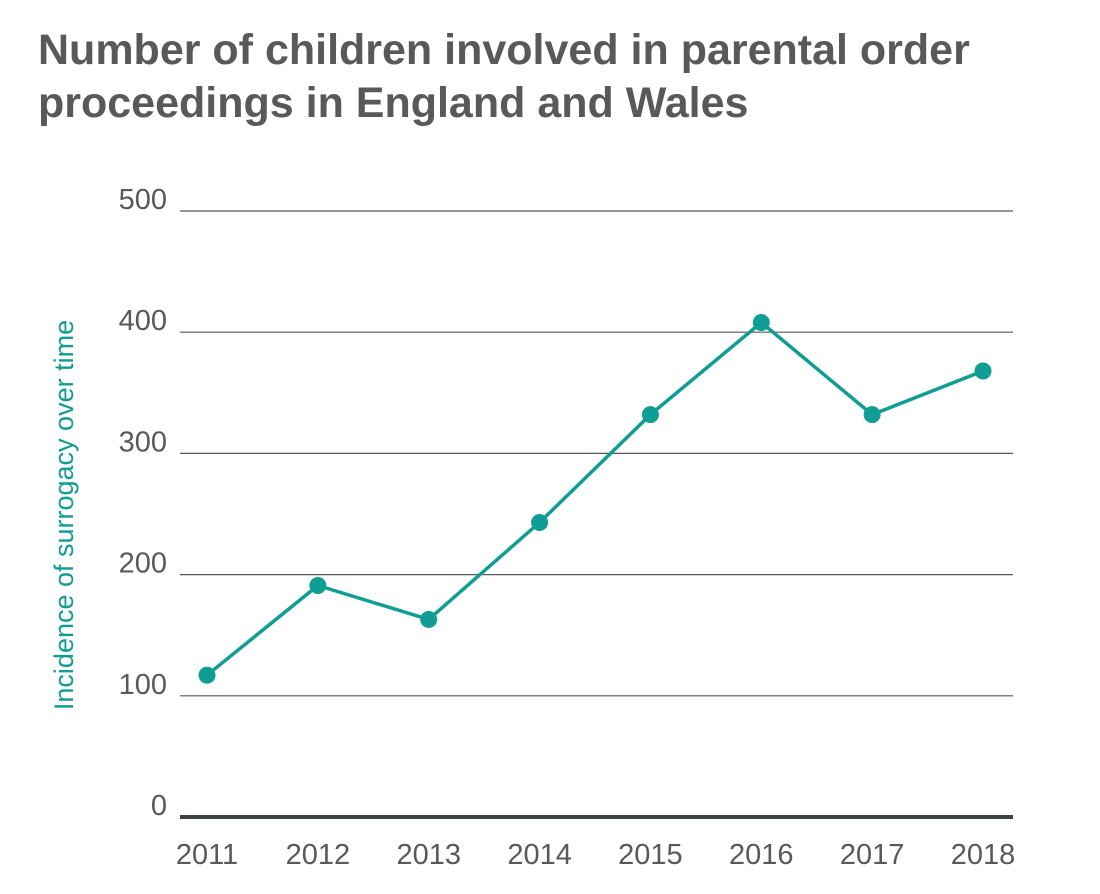 The height and width of the screenshot is (894, 1100). What do you see at coordinates (872, 855) in the screenshot?
I see `x-tick-label: 2017` at bounding box center [872, 855].